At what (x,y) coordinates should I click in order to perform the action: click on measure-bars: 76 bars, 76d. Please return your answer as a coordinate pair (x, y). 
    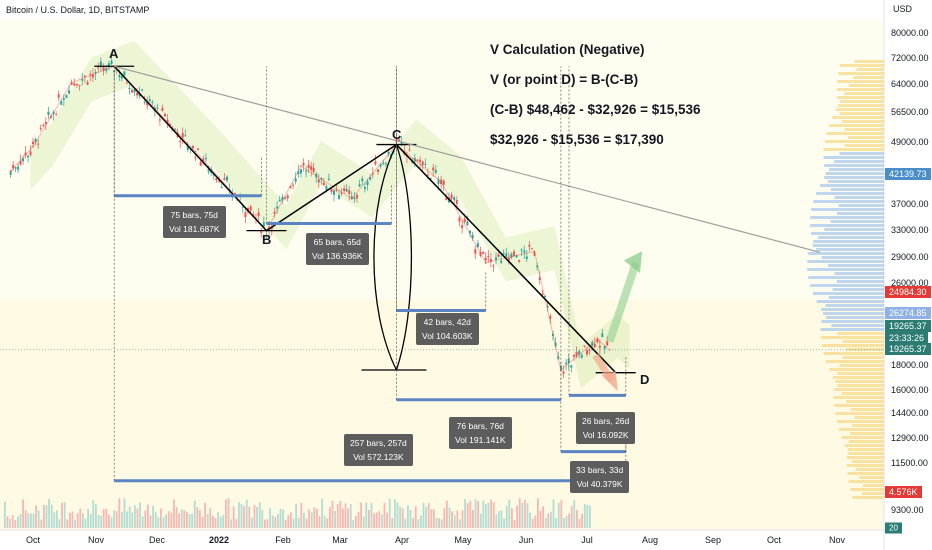
    Looking at the image, I should click on (480, 426).